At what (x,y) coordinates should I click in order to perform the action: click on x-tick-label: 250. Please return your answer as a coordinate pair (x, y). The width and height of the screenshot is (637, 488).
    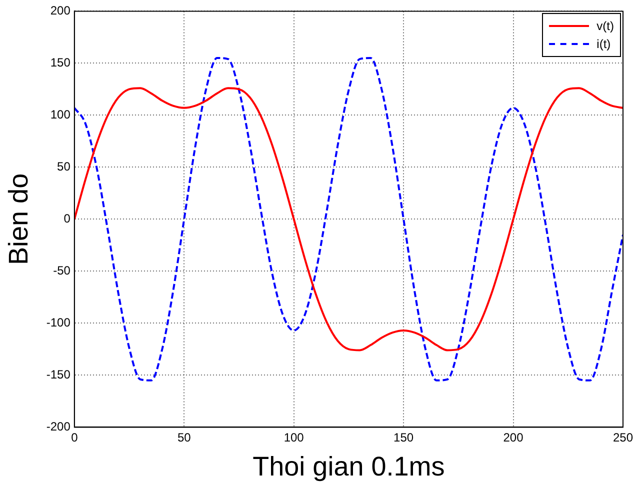
    Looking at the image, I should click on (623, 437).